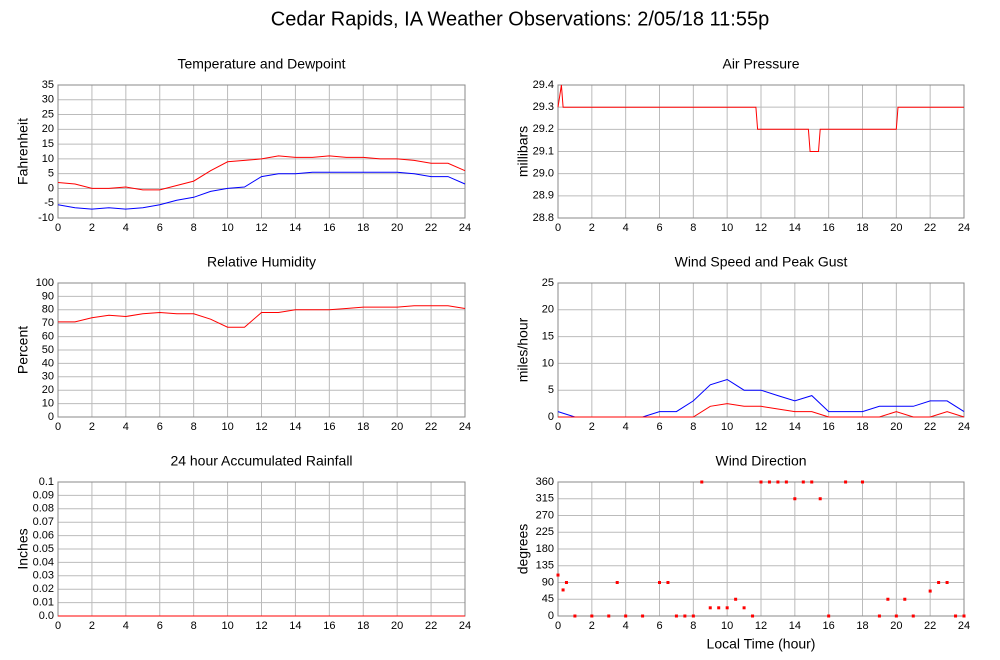 The image size is (1000, 660). Describe the element at coordinates (551, 390) in the screenshot. I see `y-tick-label: 5` at that location.